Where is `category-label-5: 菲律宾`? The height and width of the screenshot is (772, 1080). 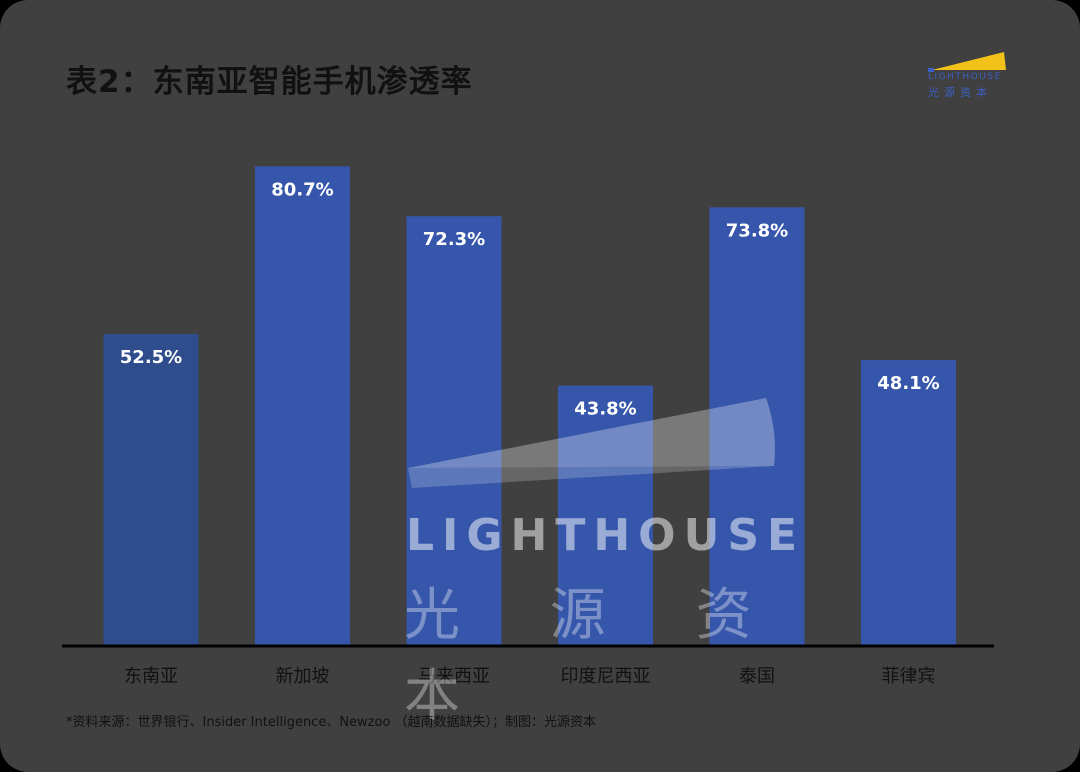
category-label-5: 菲律宾 is located at coordinates (909, 676).